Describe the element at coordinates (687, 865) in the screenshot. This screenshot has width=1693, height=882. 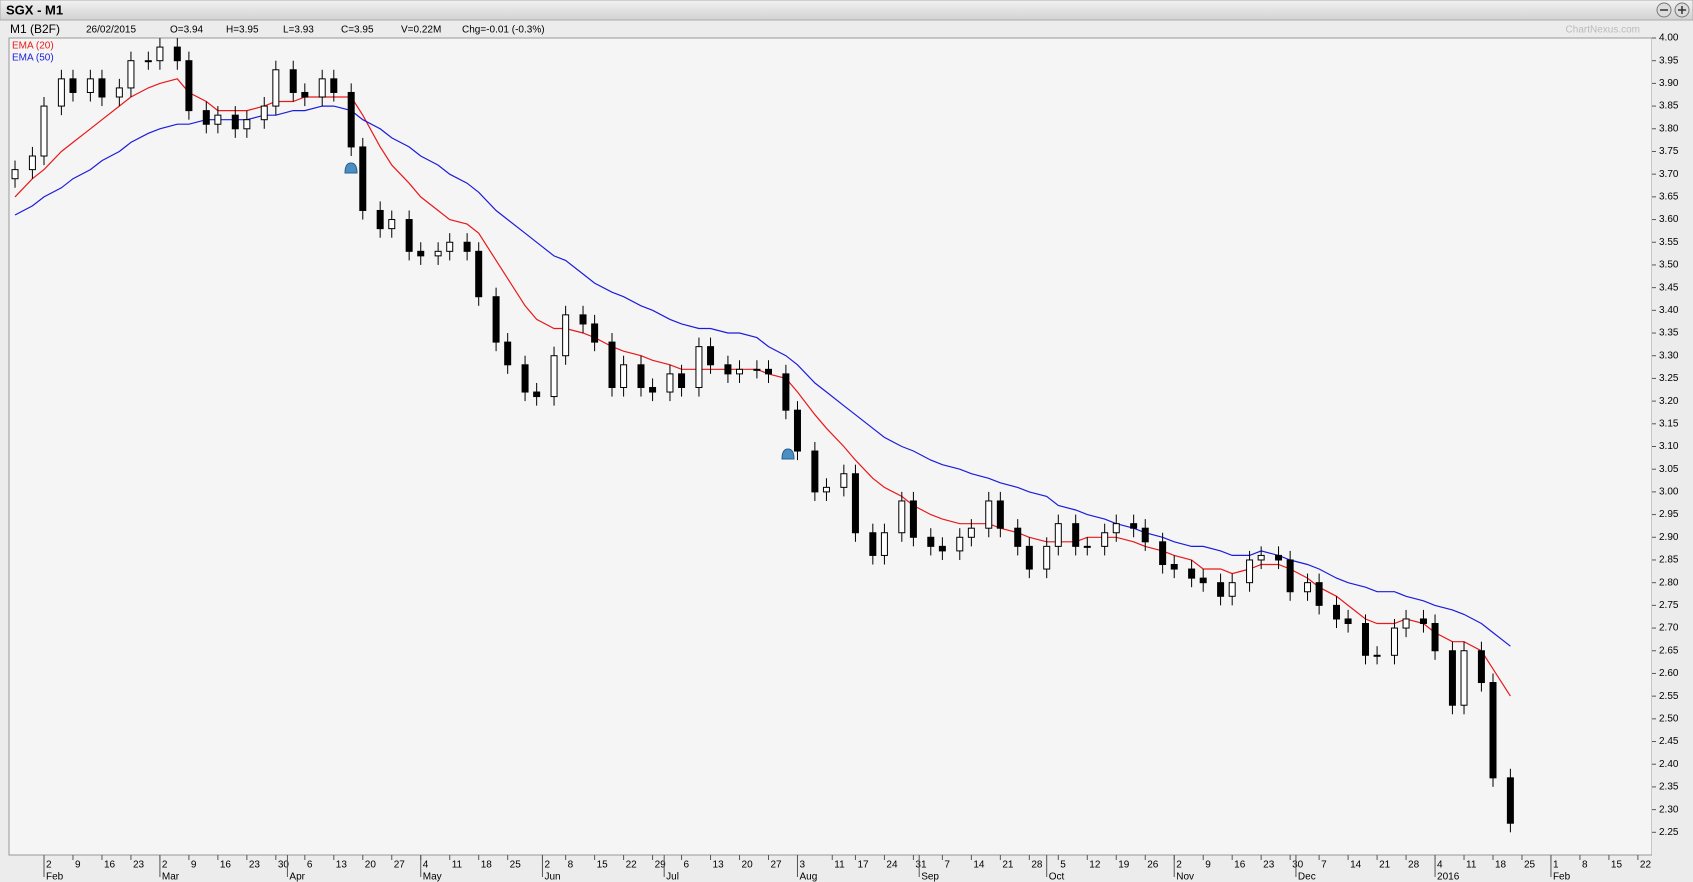
I see `x-tick-label: 6` at that location.